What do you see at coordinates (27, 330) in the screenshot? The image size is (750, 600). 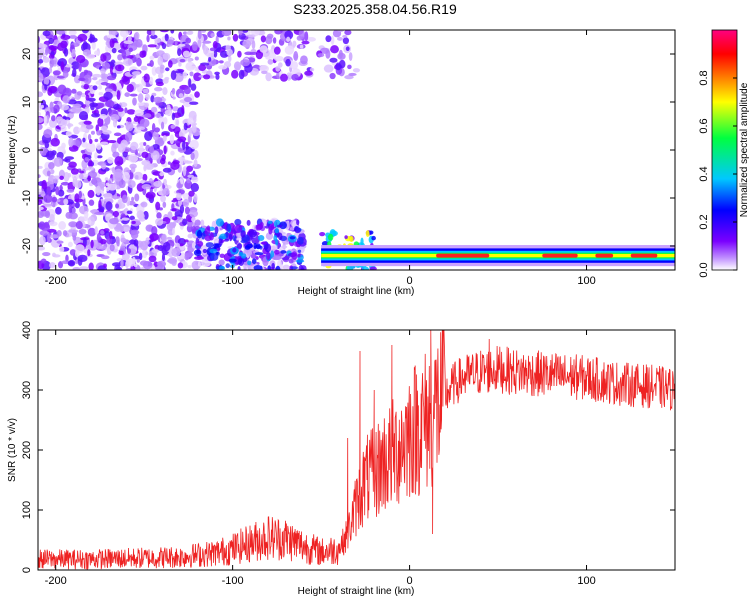 I see `snr-y-tick-label: 400` at bounding box center [27, 330].